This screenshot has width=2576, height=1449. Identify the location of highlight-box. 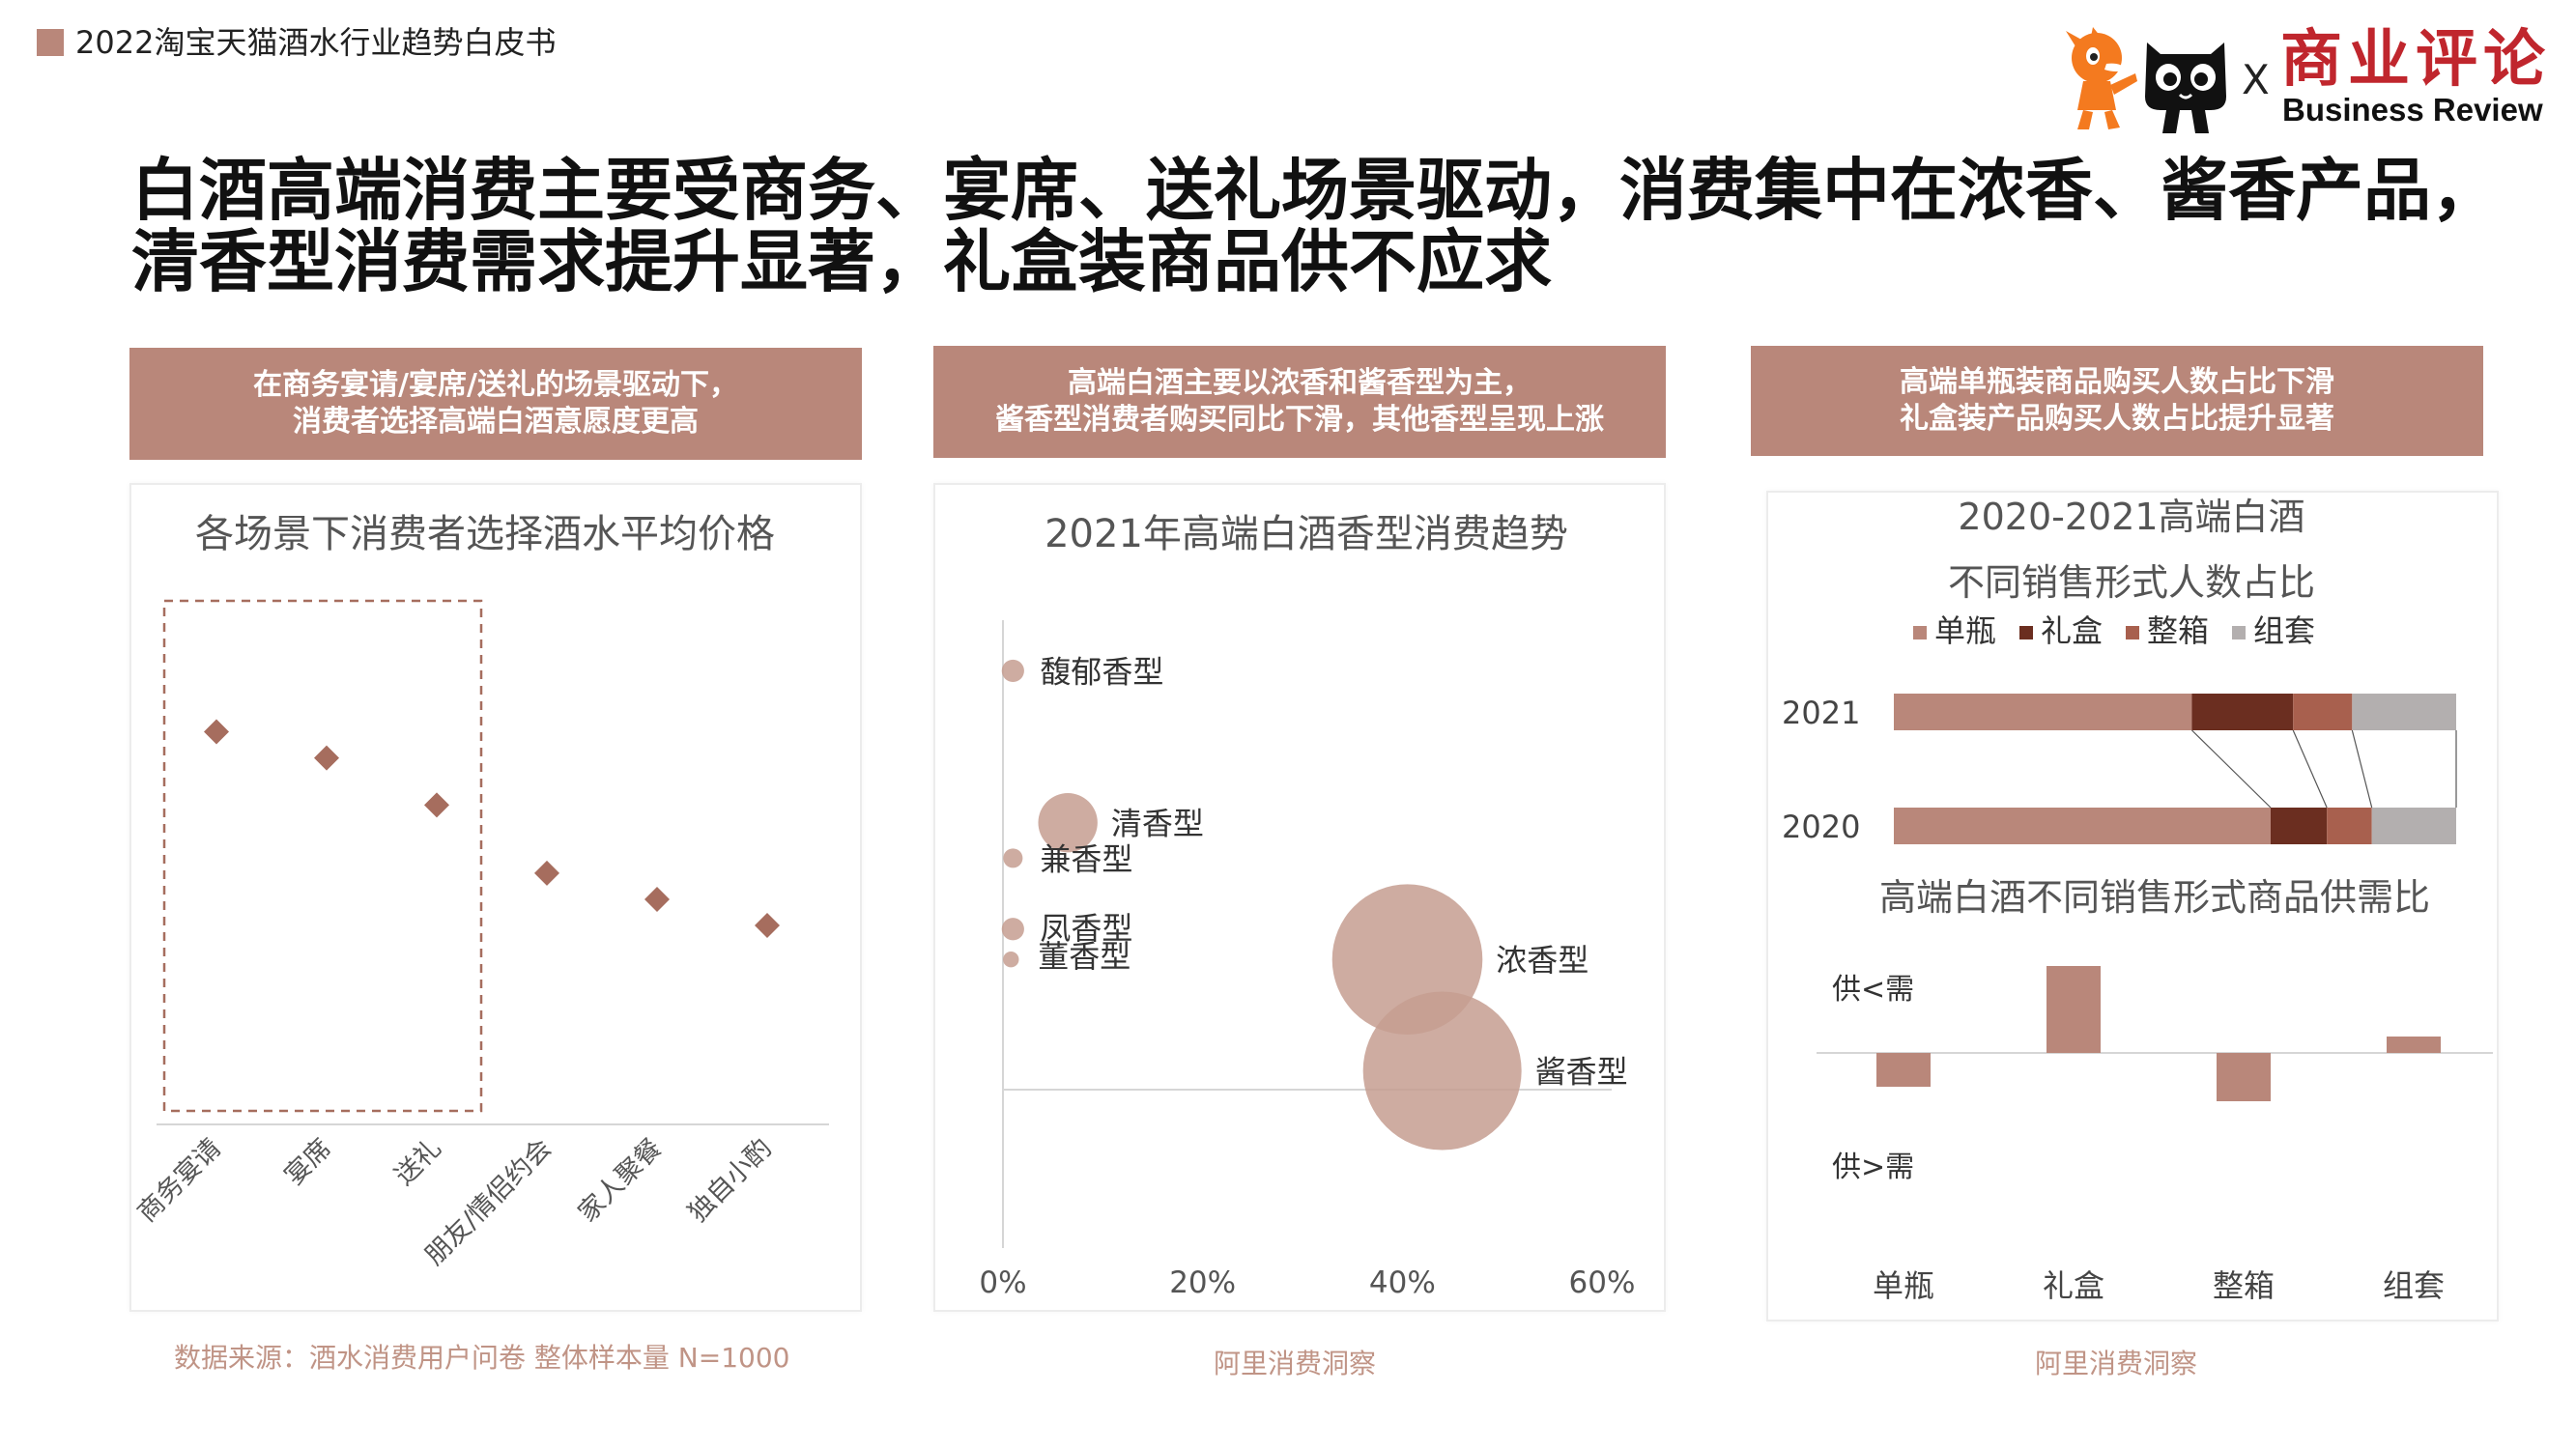
(322, 856).